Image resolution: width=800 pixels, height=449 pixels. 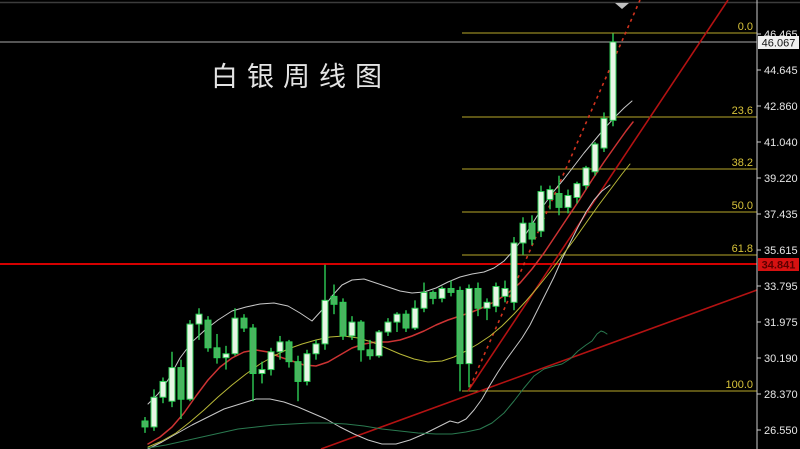 I want to click on axis-label: 35.615, so click(x=781, y=251).